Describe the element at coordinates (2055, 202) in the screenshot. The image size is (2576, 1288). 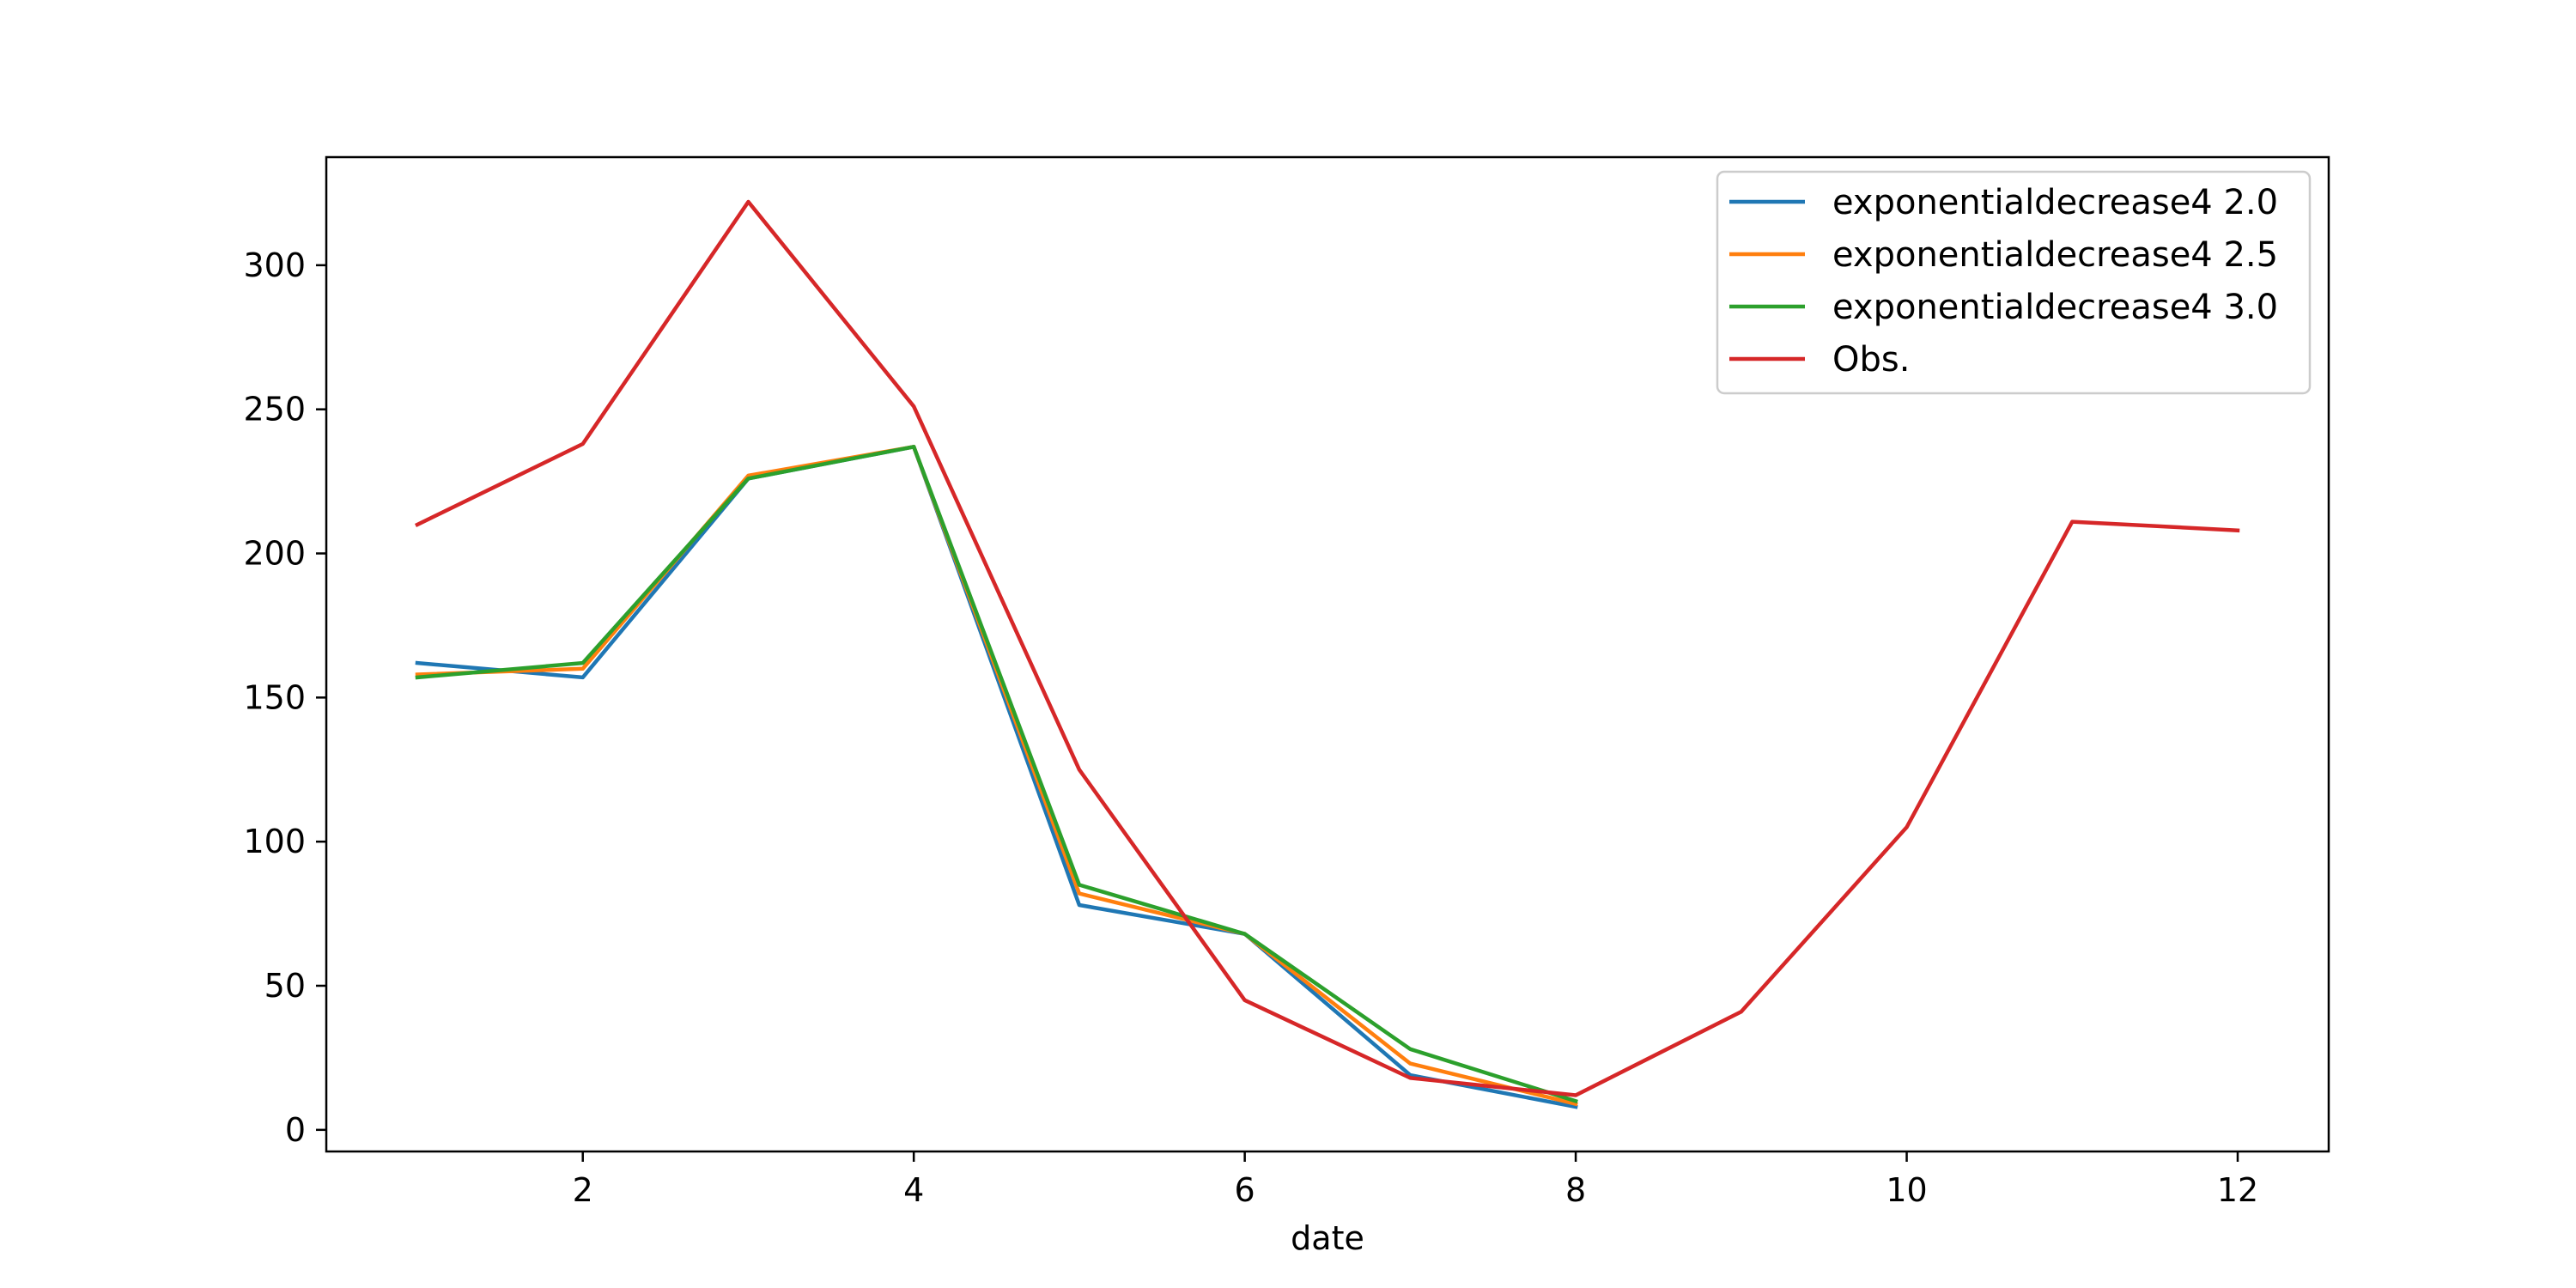
I see `legend-entry-label: exponentialdecrease4 2.0` at that location.